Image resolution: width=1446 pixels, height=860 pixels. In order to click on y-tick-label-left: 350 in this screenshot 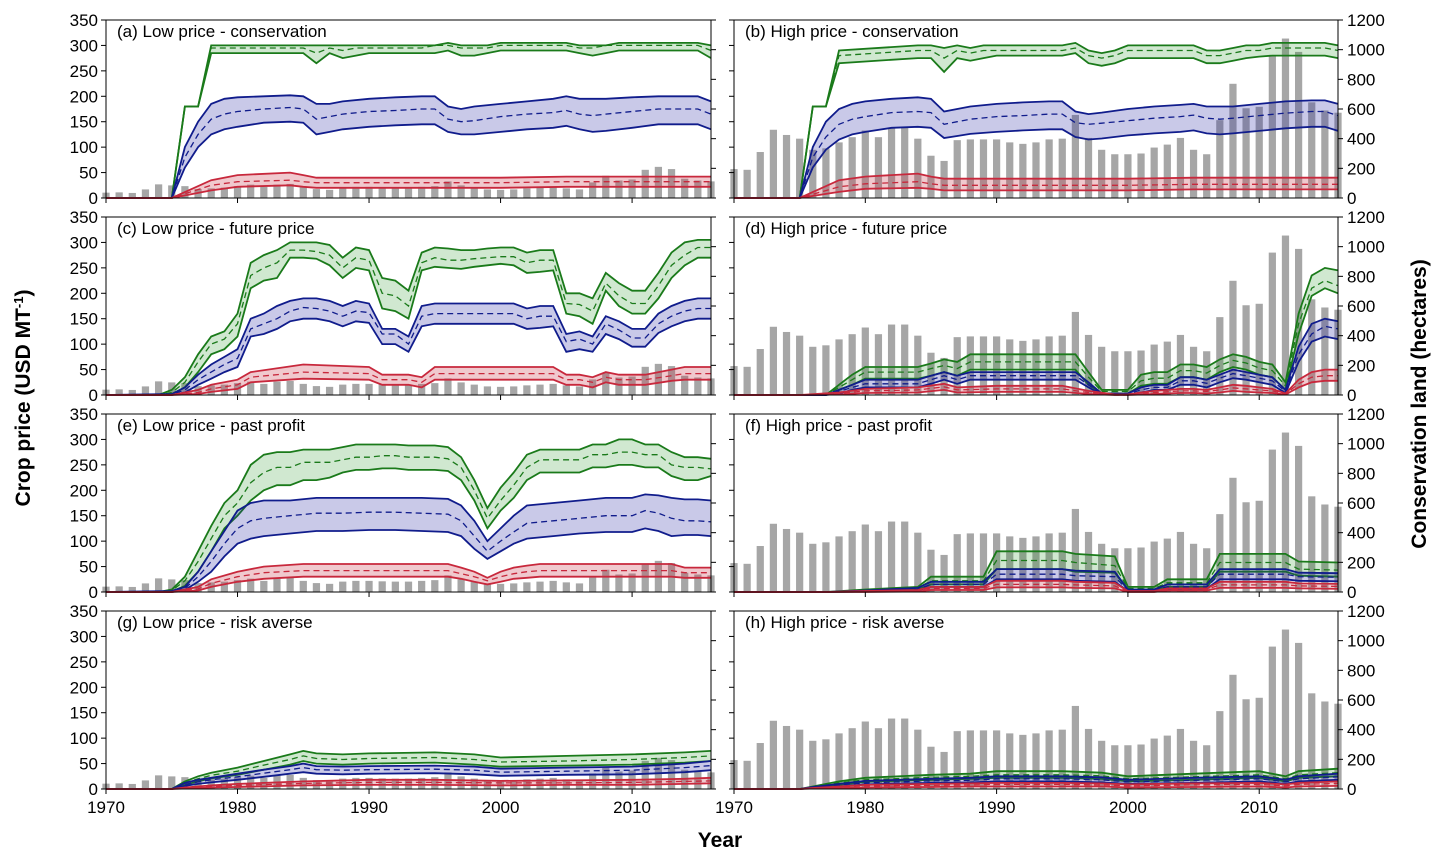, I will do `click(84, 20)`.